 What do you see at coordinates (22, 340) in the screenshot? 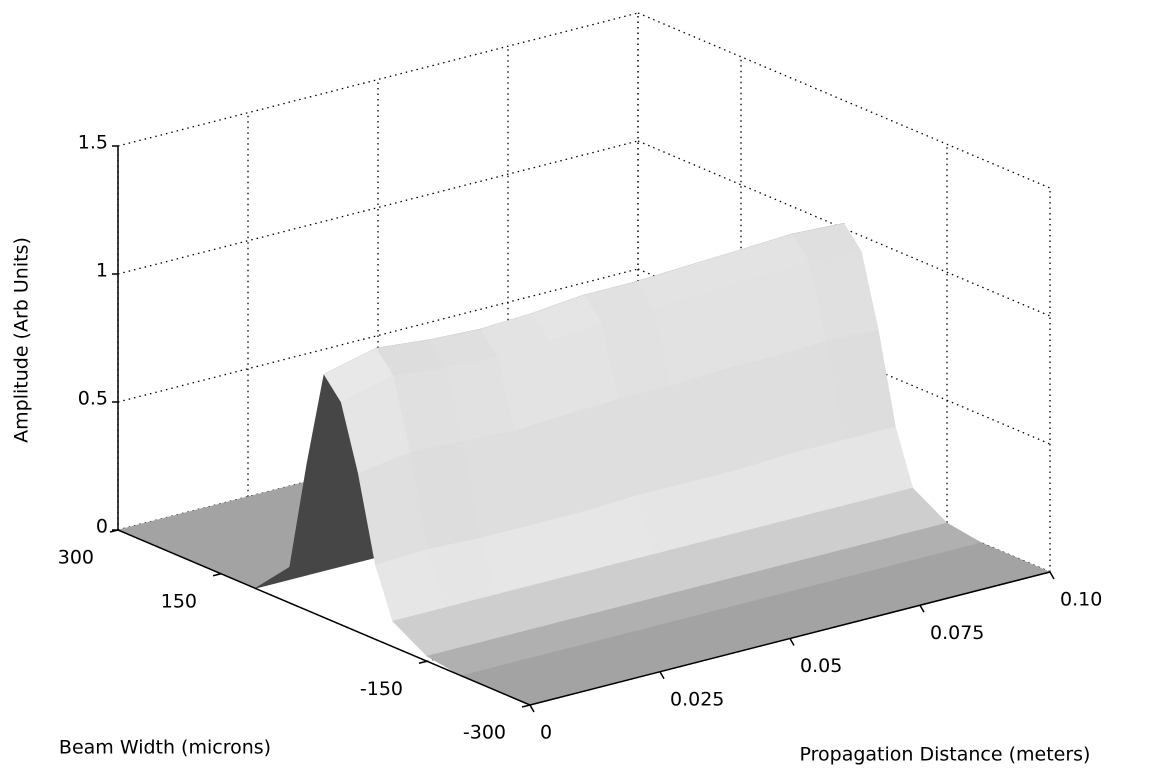
I see `z-axis-title: Amplitude (Arb Units)` at bounding box center [22, 340].